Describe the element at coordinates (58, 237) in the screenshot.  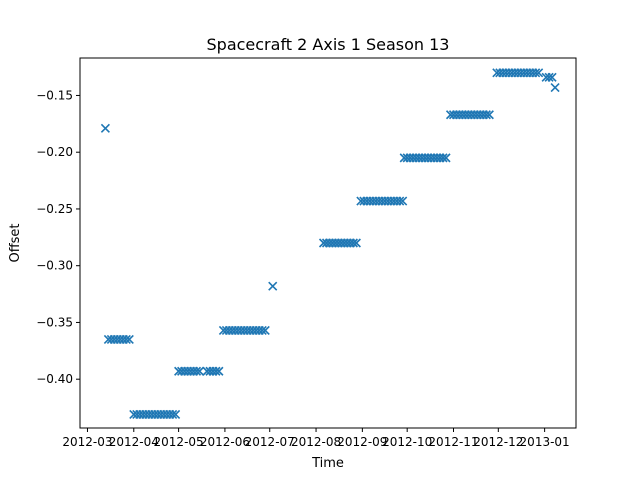
I see `y-axis-ticks: −0.40 −0.35 −0.30 −0.25 −0.20 −0.15` at that location.